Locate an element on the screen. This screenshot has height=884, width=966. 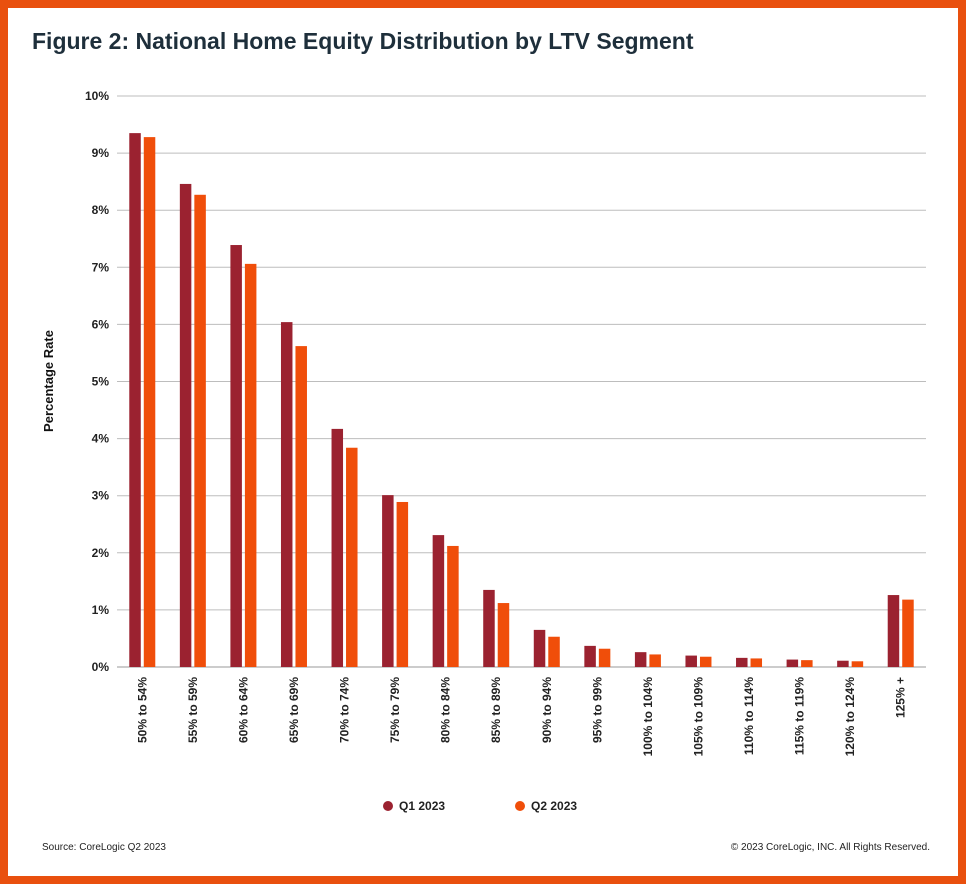
x-tick-label: 110% to 114% is located at coordinates (749, 716).